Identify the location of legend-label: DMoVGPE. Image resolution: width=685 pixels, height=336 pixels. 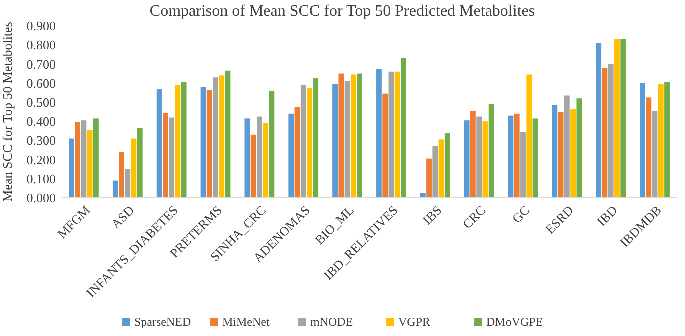
(515, 322).